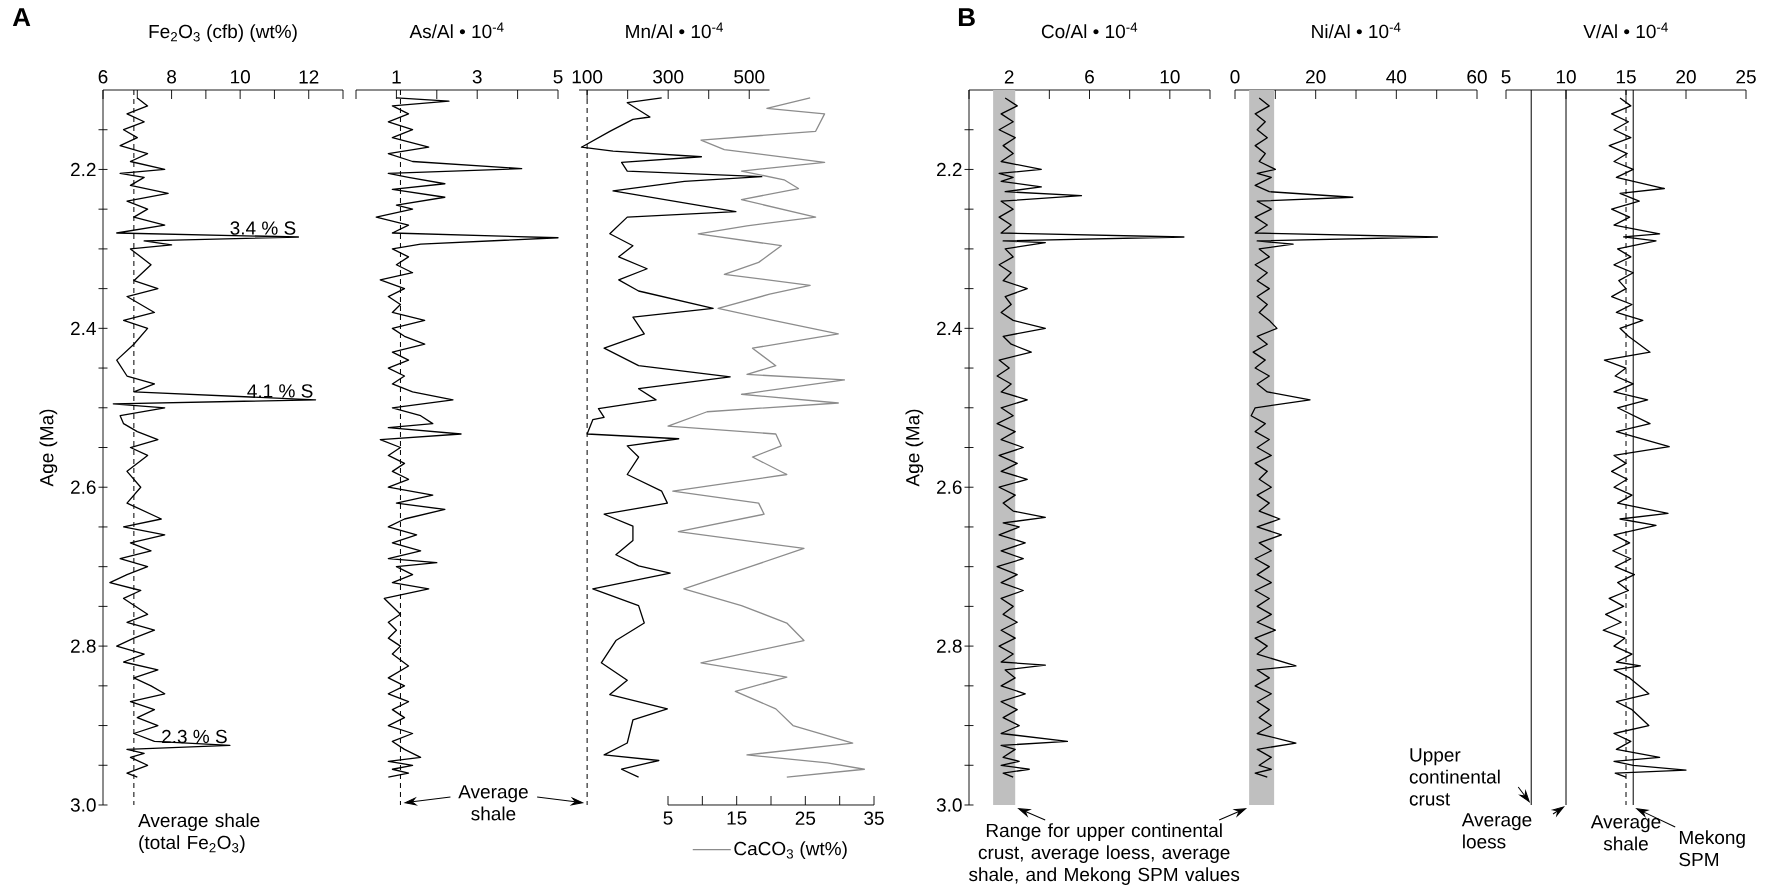 The height and width of the screenshot is (896, 1777). What do you see at coordinates (1712, 848) in the screenshot?
I see `ref-line-label: Mekong SPM` at bounding box center [1712, 848].